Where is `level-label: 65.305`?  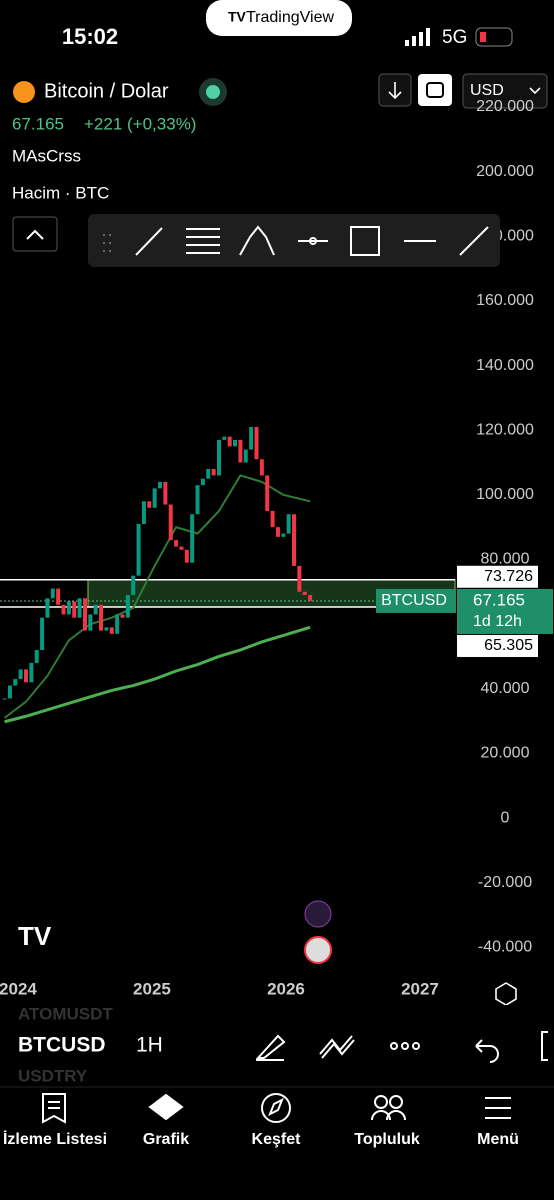 level-label: 65.305 is located at coordinates (508, 645).